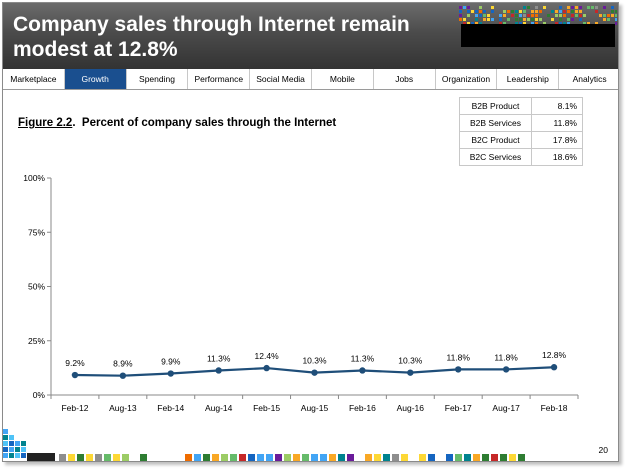 Image resolution: width=625 pixels, height=469 pixels. Describe the element at coordinates (267, 356) in the screenshot. I see `data-label: 12.4%` at that location.